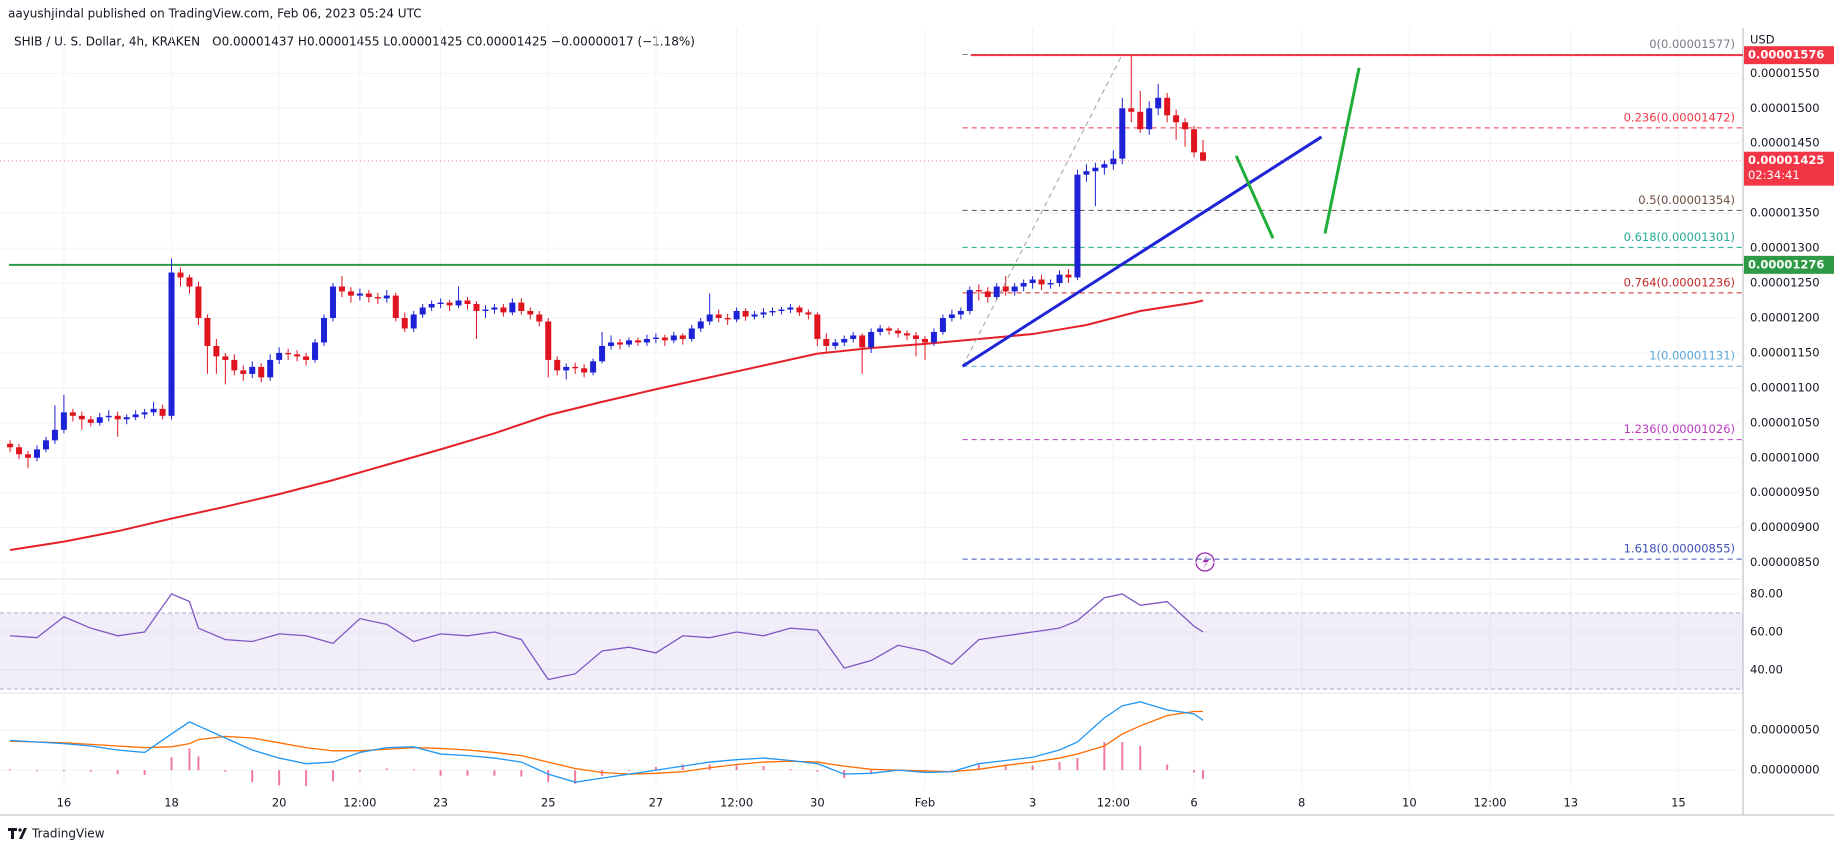 This screenshot has height=845, width=1834. Describe the element at coordinates (171, 803) in the screenshot. I see `x-tick-label: 18` at that location.